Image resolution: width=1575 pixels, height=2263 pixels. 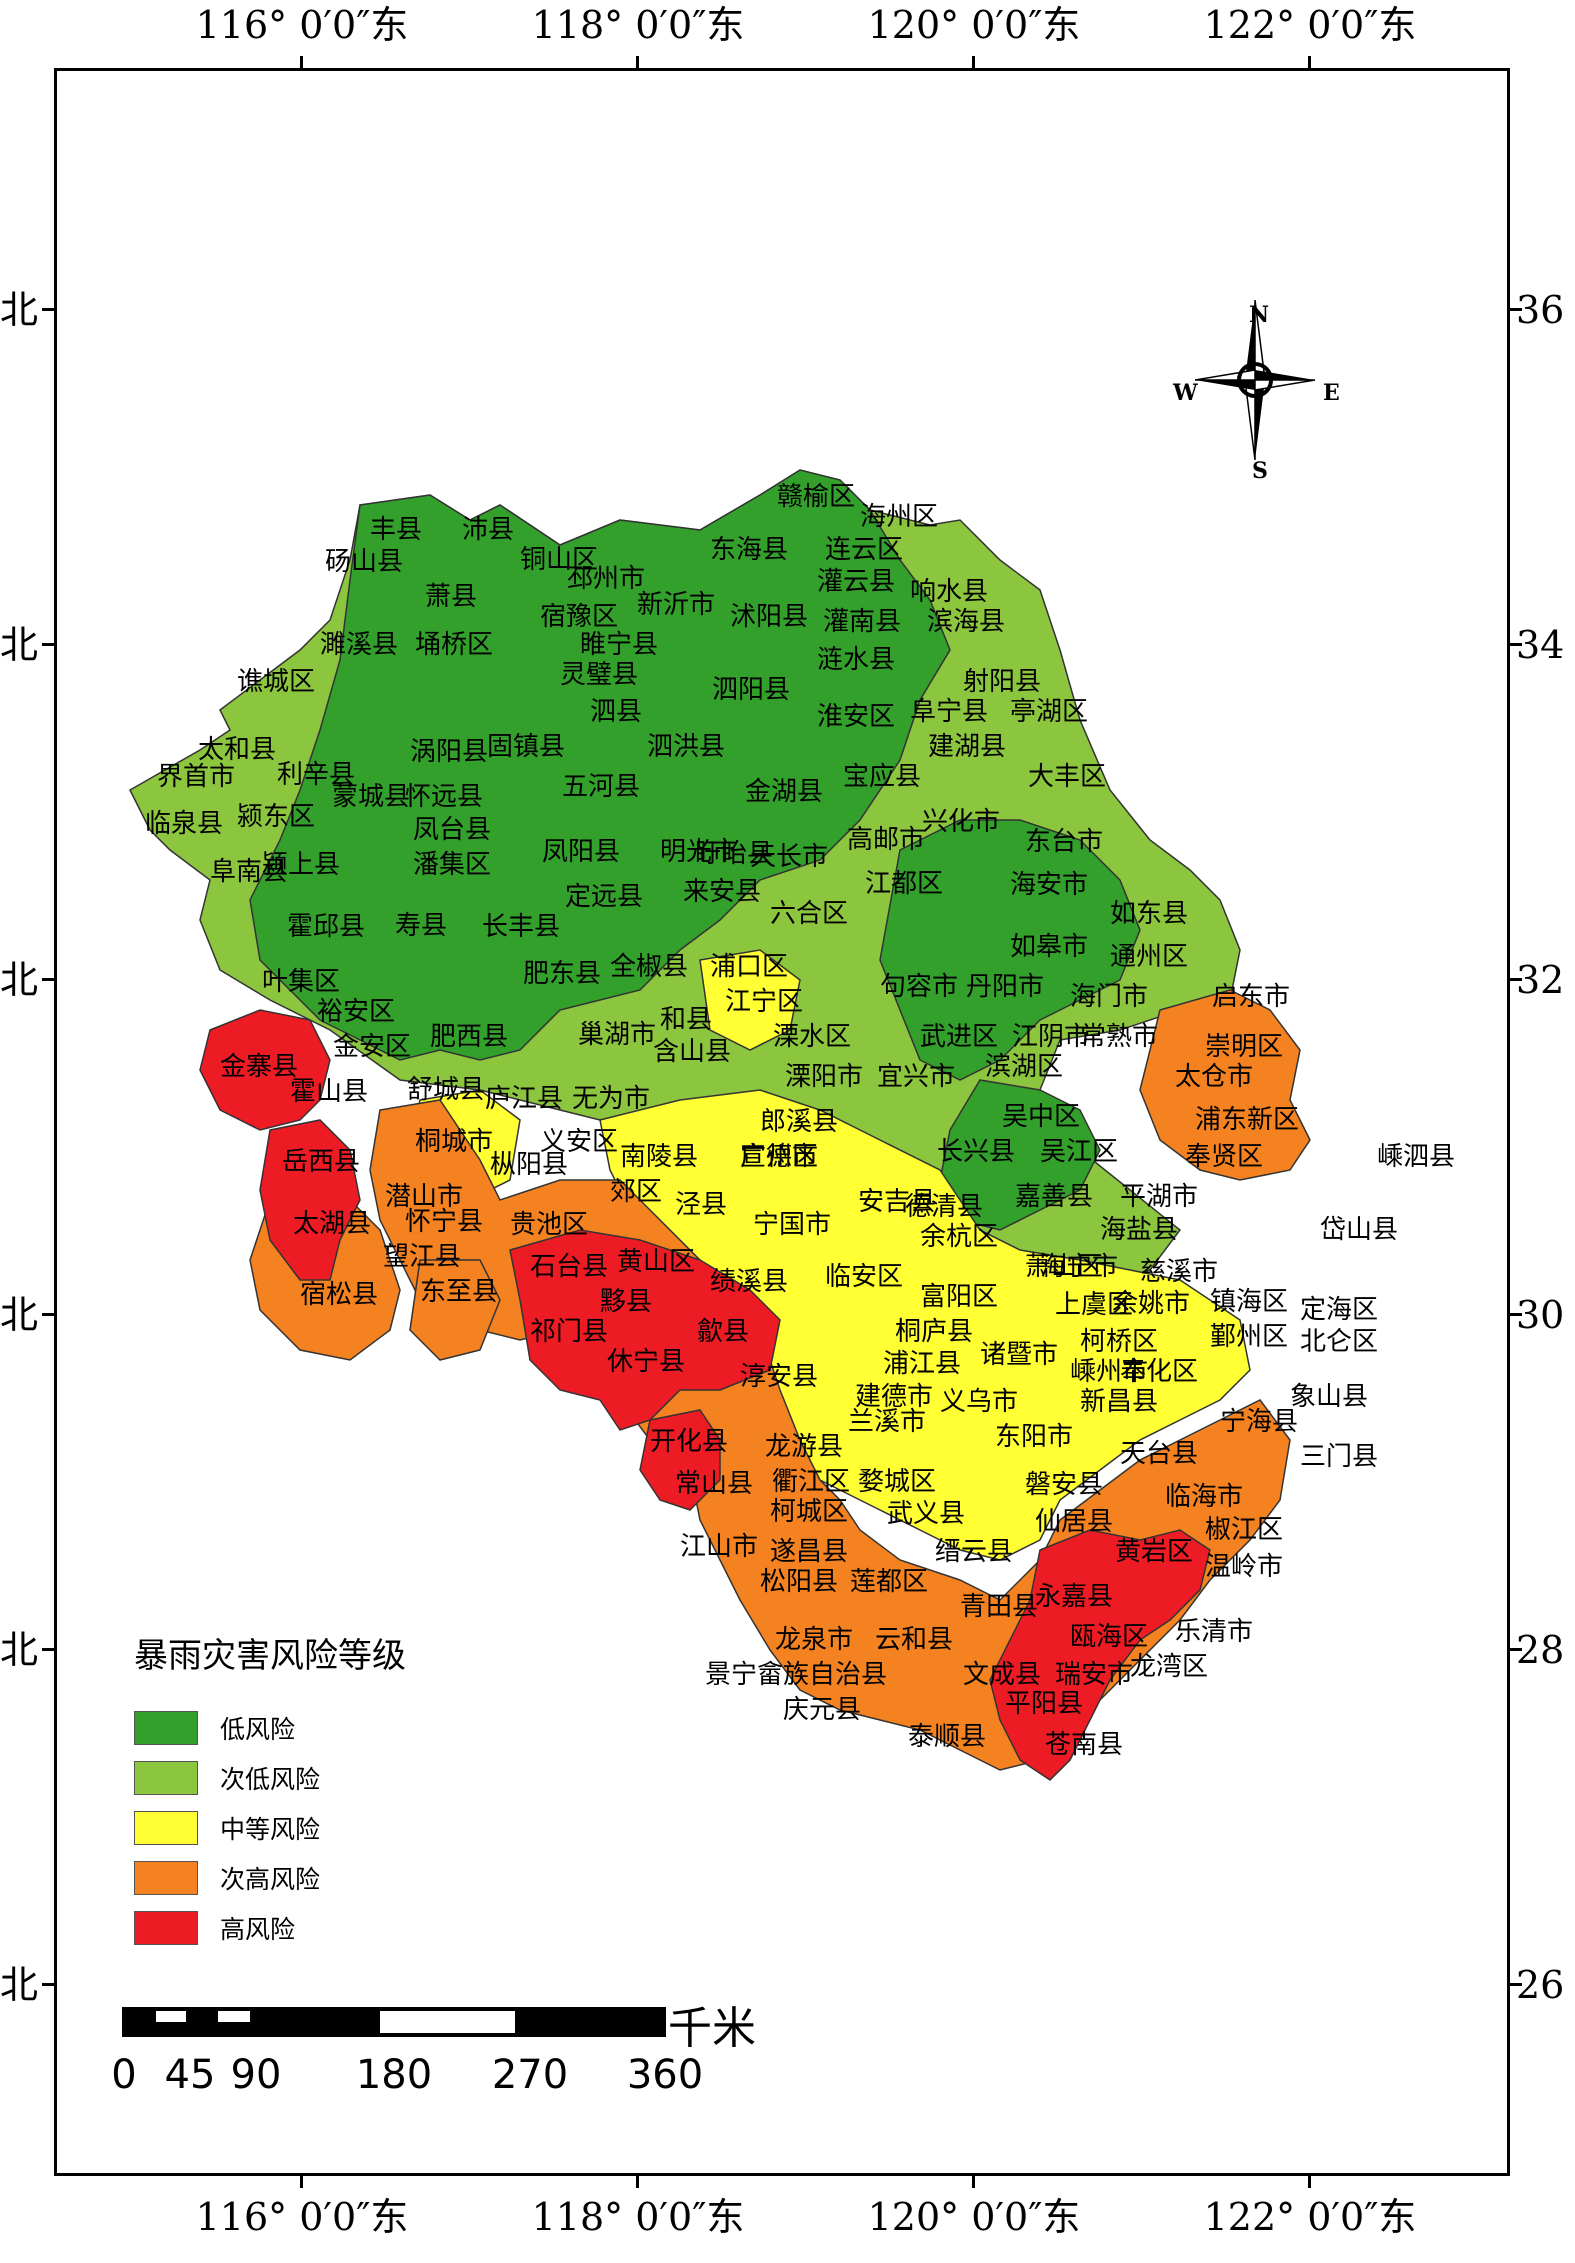 What do you see at coordinates (1100, 1655) in the screenshot?
I see `region-high-risk-wenzhou` at bounding box center [1100, 1655].